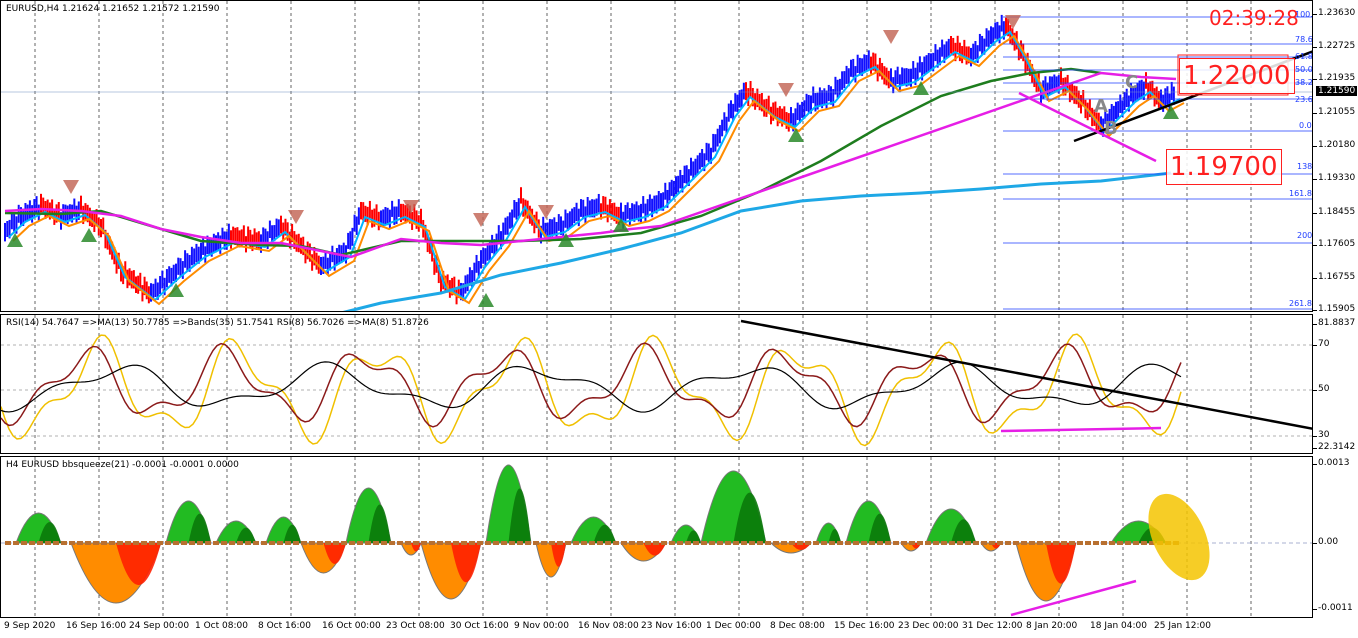 The width and height of the screenshot is (1358, 638). Describe the element at coordinates (733, 626) in the screenshot. I see `time-axis-label: 1 Dec 00:00` at that location.